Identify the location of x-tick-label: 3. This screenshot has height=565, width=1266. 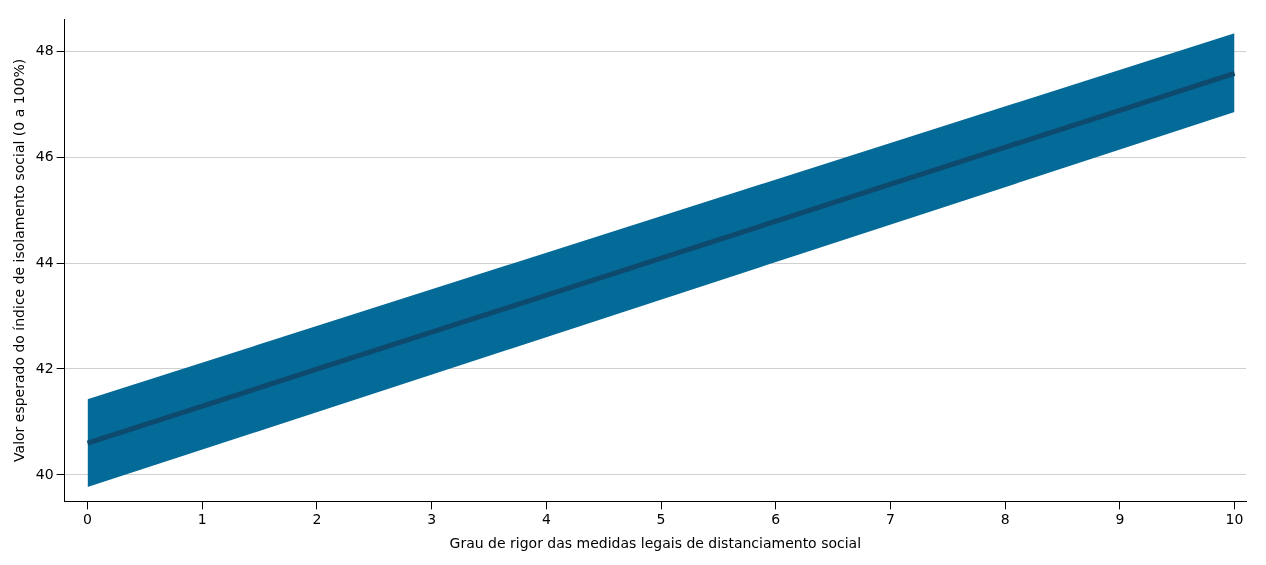
(432, 519).